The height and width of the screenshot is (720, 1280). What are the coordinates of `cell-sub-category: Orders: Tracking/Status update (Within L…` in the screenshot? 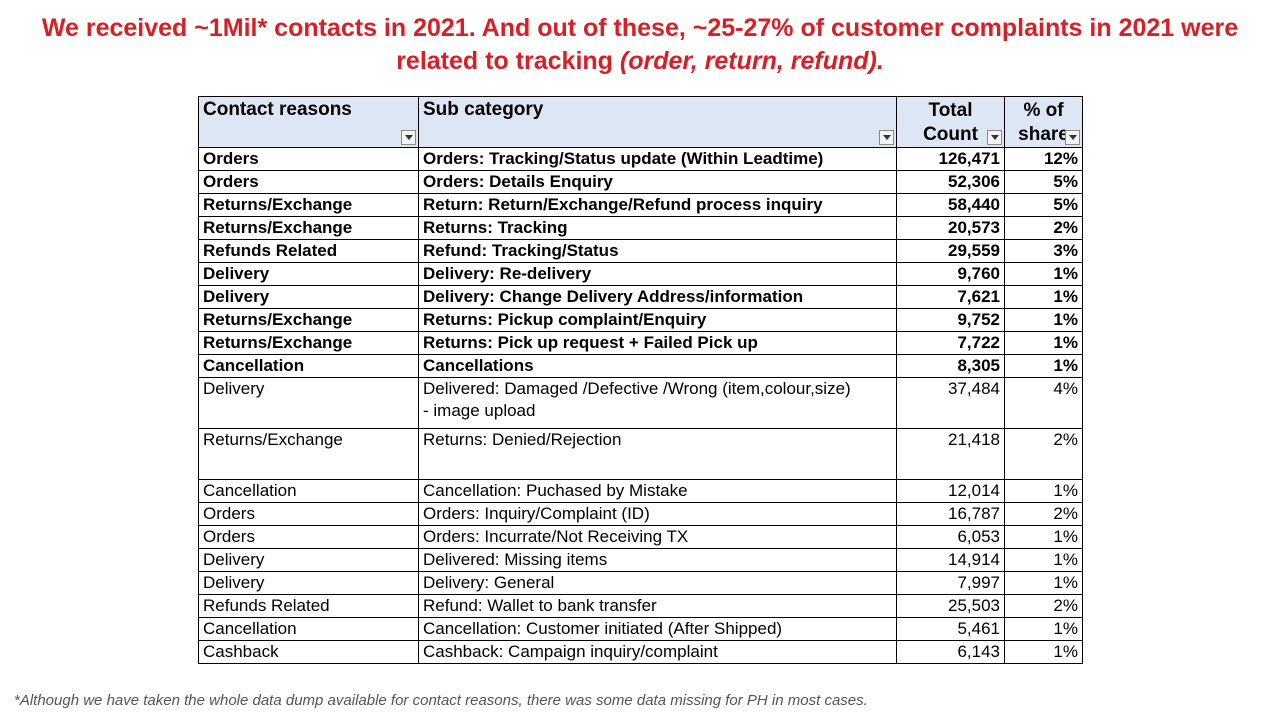 It's located at (657, 159).